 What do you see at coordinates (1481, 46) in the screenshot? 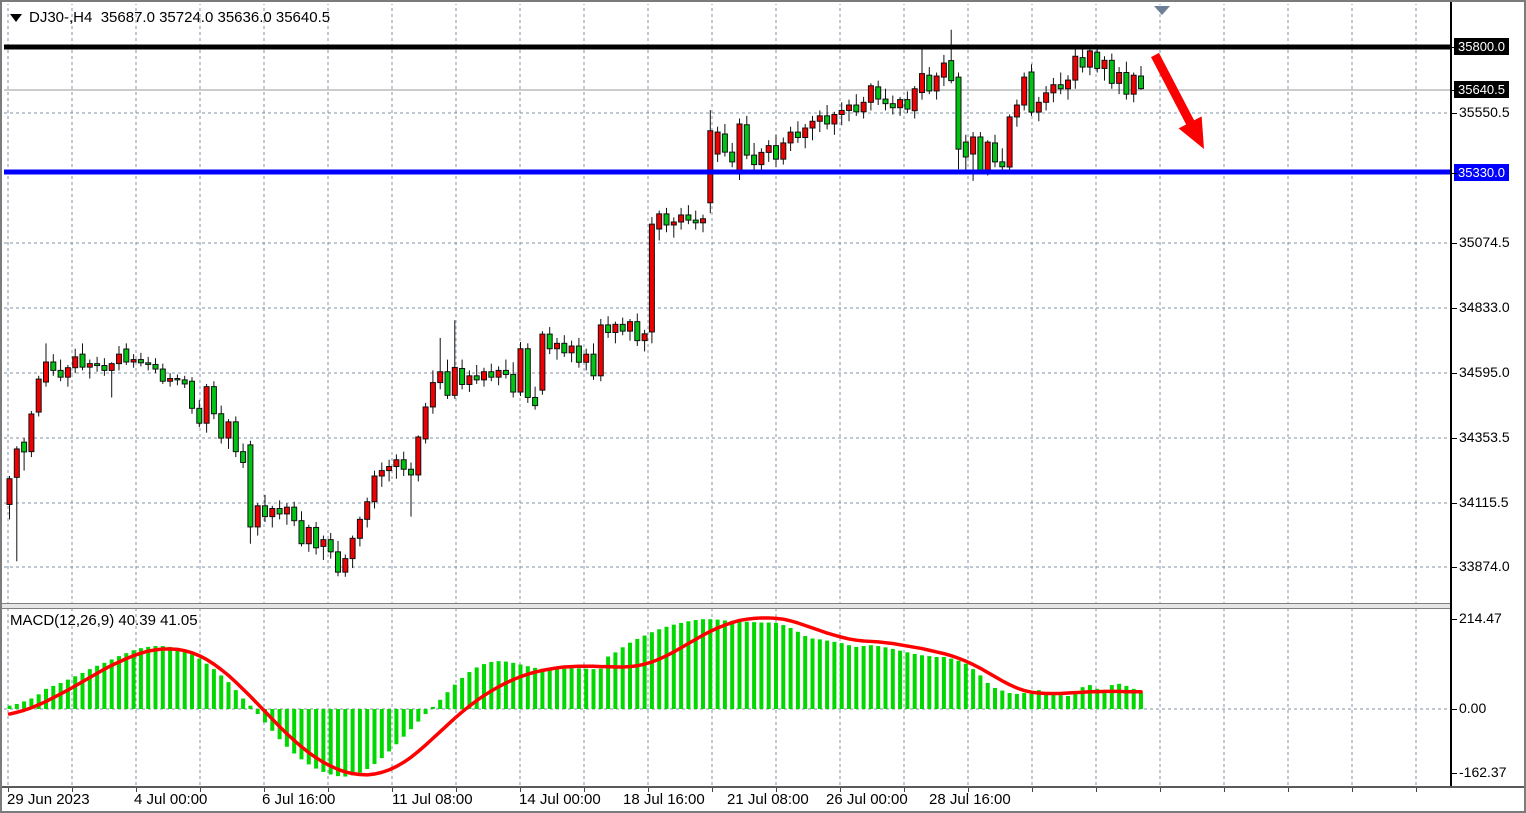
I see `price-badge: 35800.0` at bounding box center [1481, 46].